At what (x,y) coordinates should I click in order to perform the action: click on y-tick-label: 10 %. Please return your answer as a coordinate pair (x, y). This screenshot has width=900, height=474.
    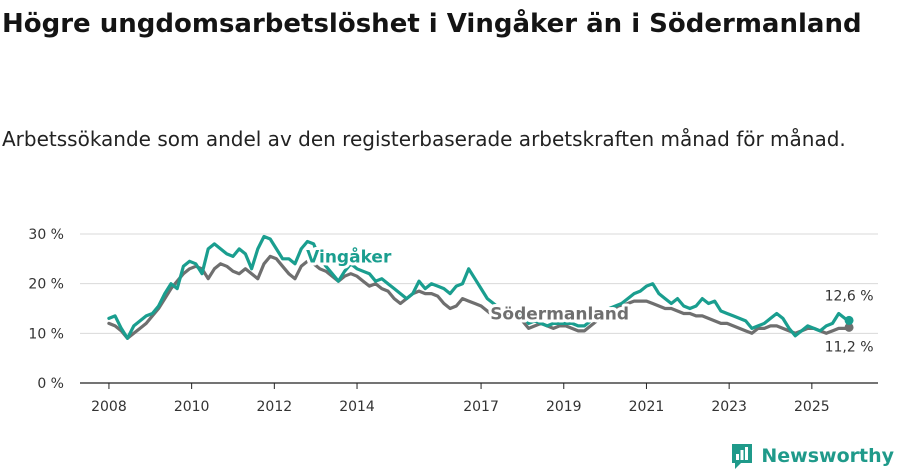
    Looking at the image, I should click on (46, 334).